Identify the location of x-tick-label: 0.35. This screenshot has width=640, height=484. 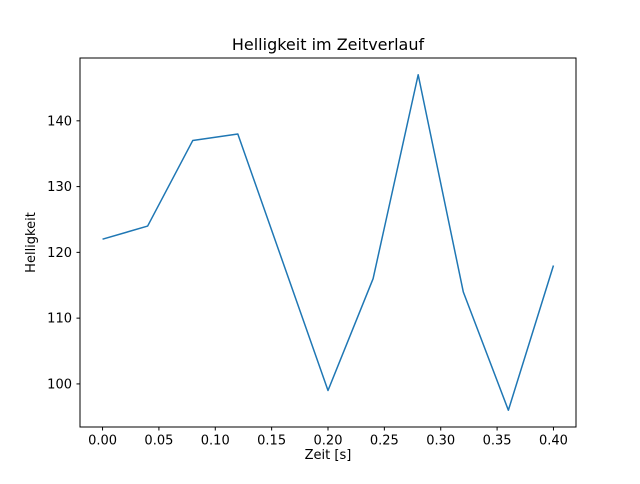
(497, 441).